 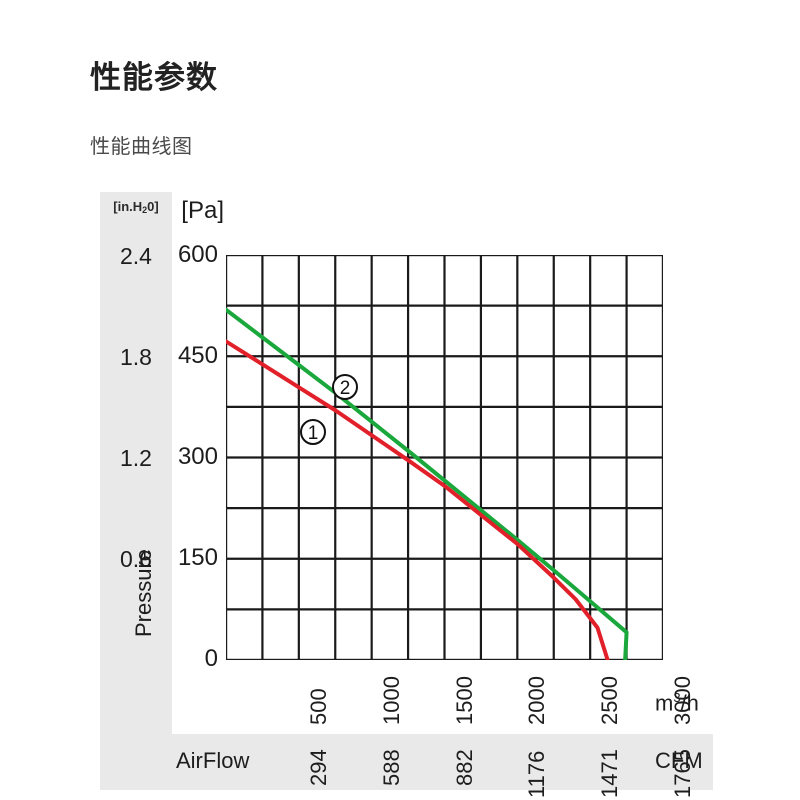 I want to click on cfm-tick-1471: 1471, so click(x=609, y=773).